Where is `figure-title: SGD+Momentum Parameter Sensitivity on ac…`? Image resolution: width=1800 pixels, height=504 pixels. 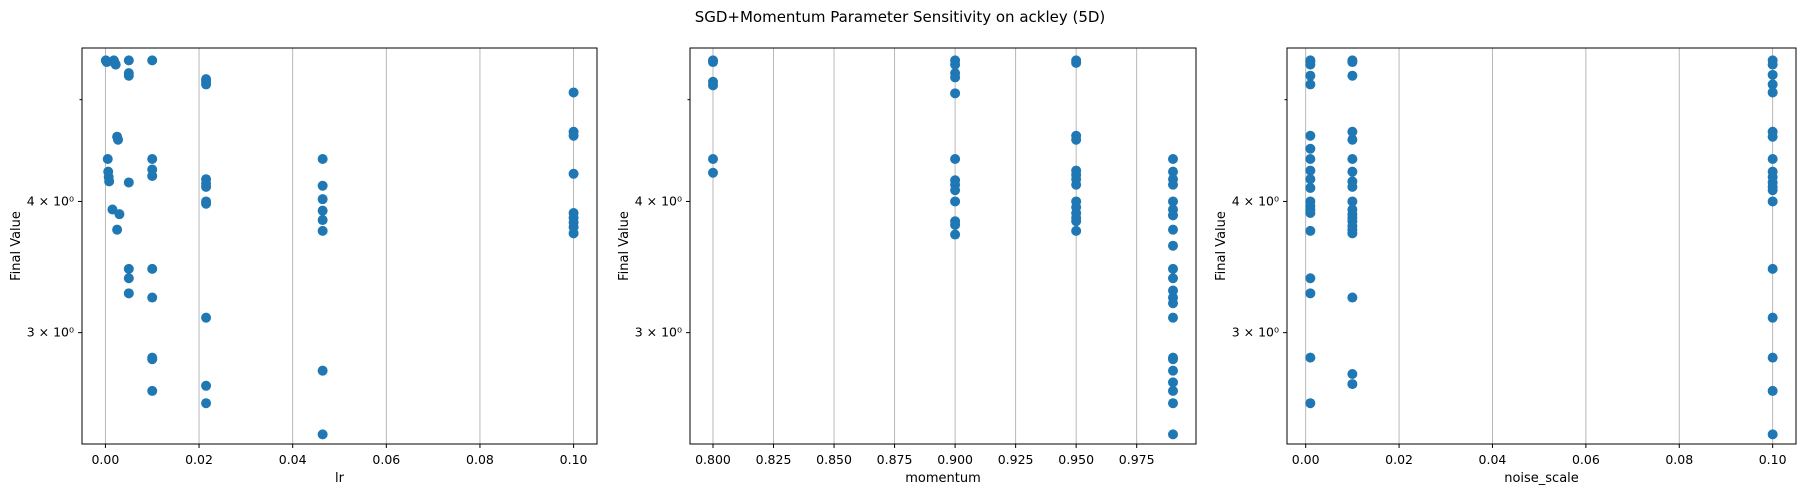 figure-title: SGD+Momentum Parameter Sensitivity on ac… is located at coordinates (900, 17).